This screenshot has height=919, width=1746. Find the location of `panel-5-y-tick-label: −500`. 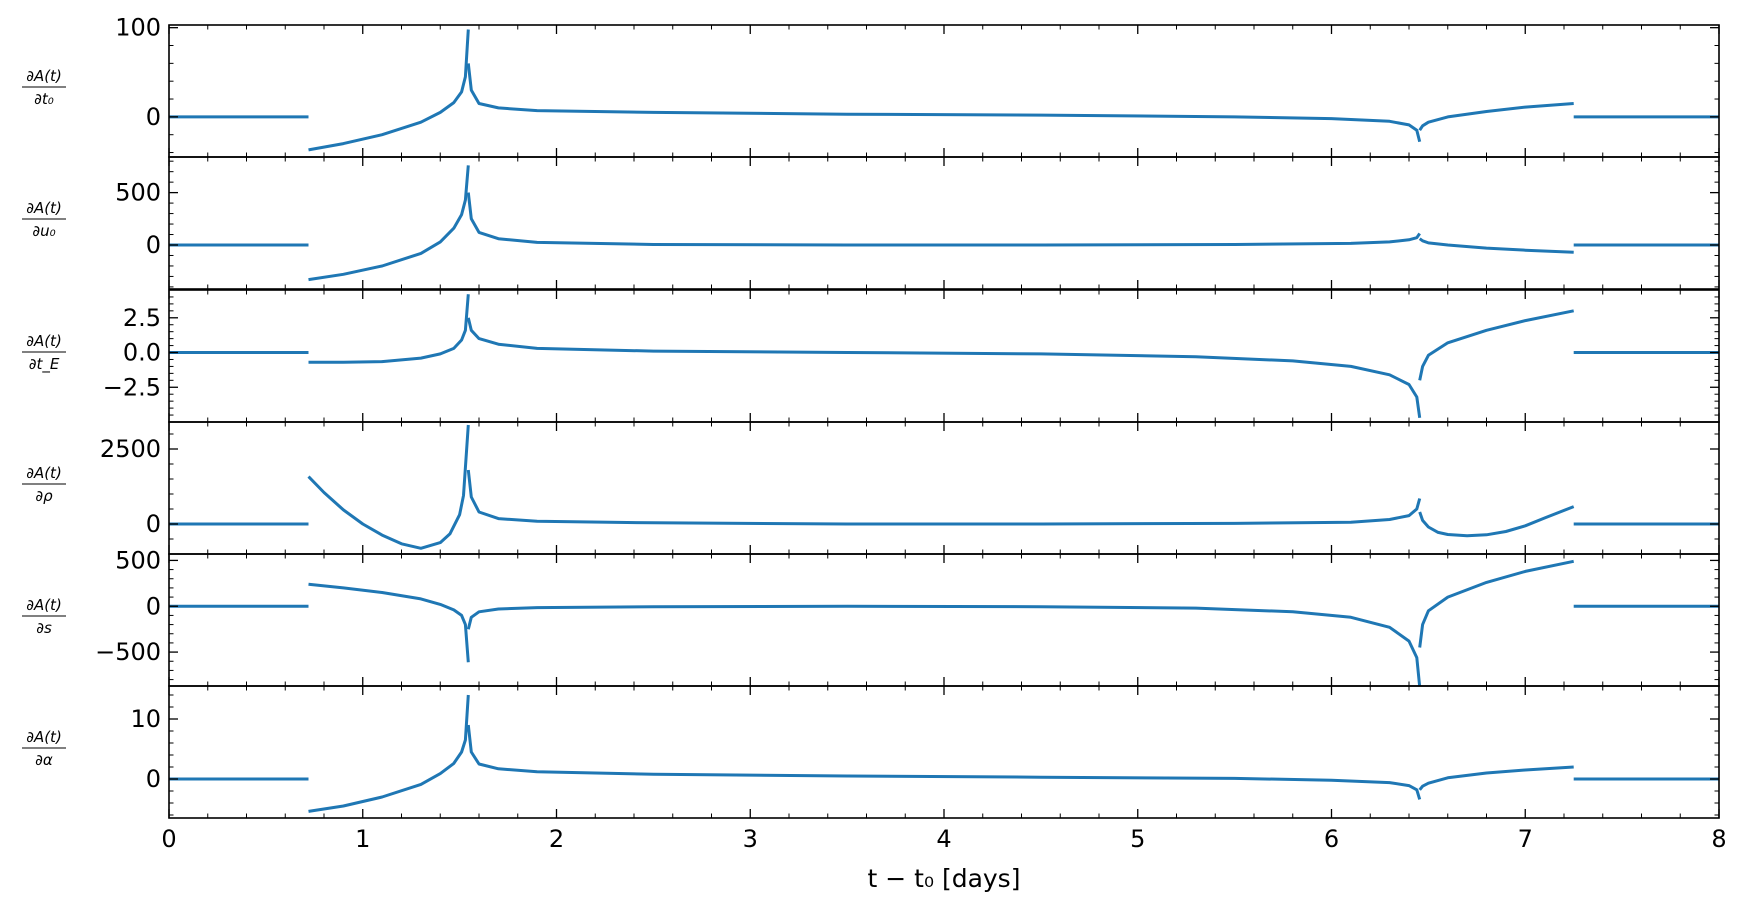

panel-5-y-tick-label: −500 is located at coordinates (128, 652).